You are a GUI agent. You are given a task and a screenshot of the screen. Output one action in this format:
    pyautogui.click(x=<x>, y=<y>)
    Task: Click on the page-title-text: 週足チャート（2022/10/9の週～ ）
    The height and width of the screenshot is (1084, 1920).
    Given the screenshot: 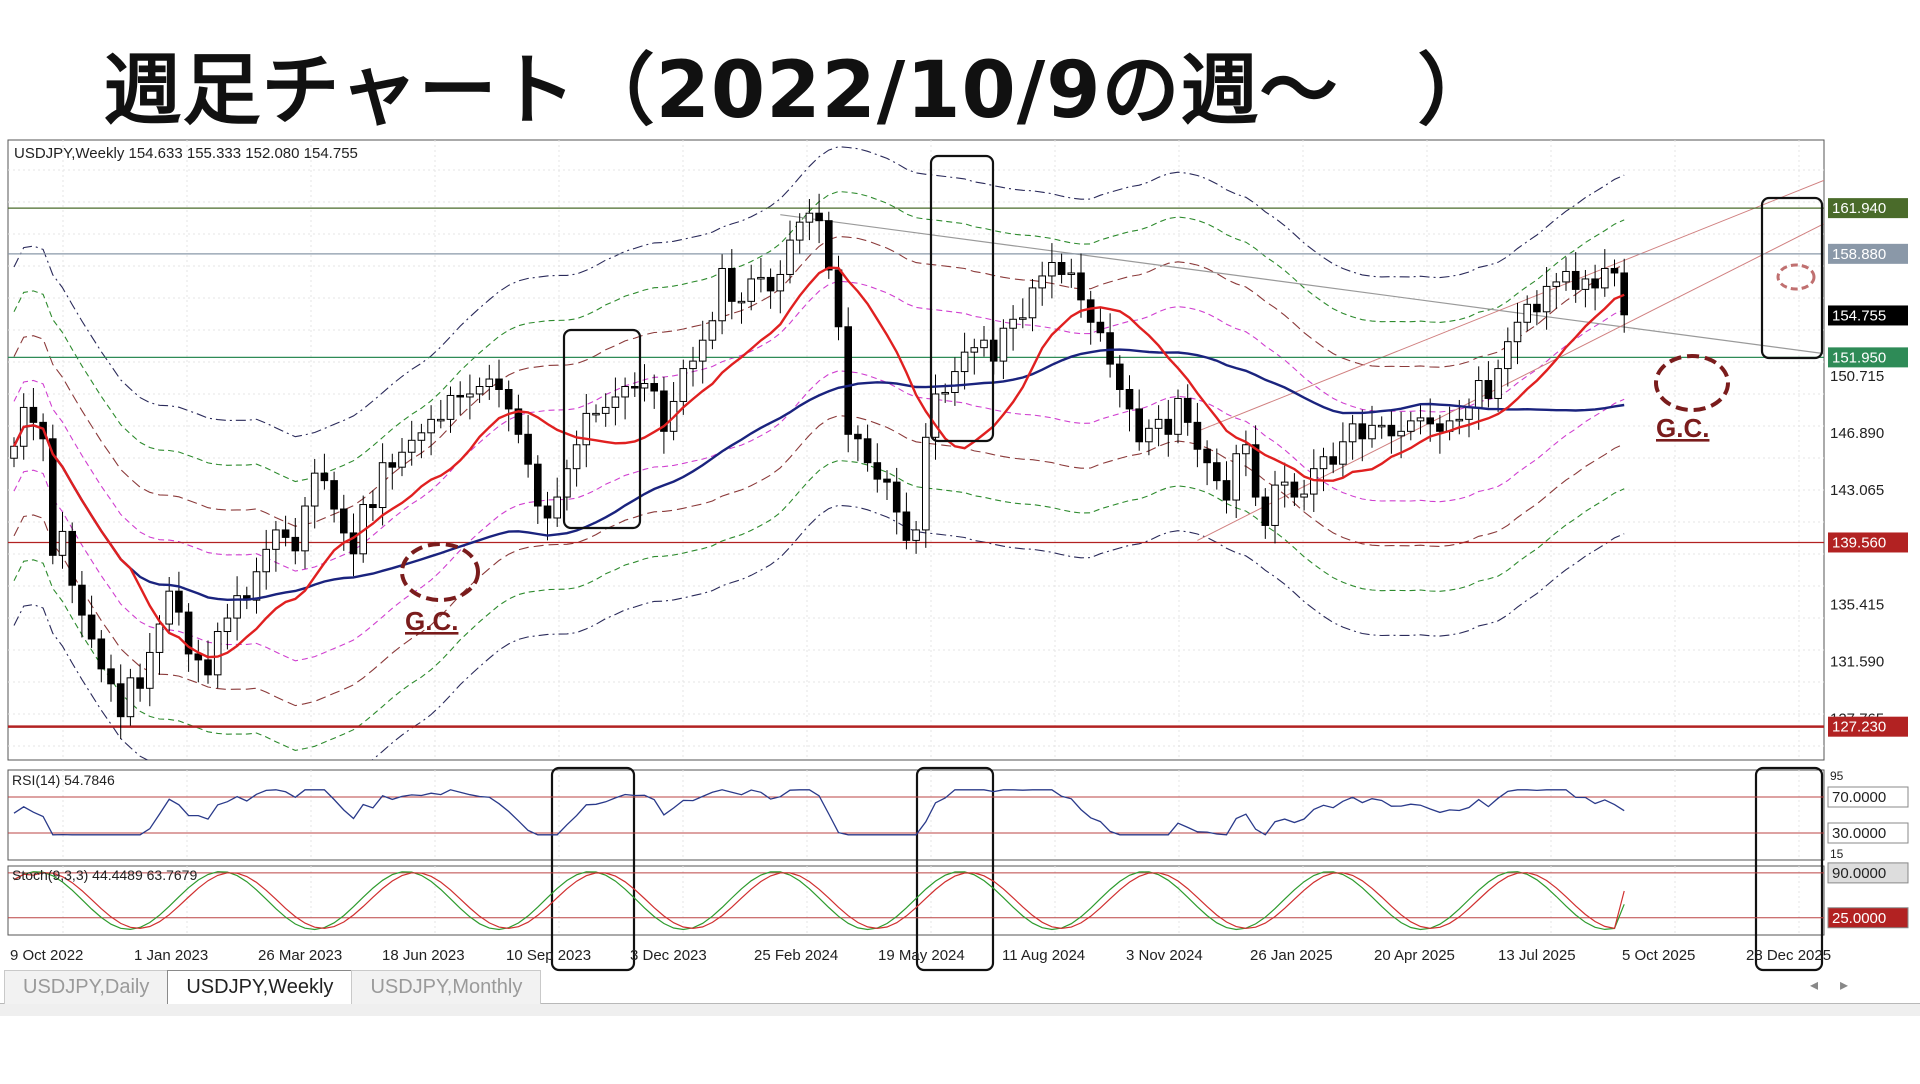 What is the action you would take?
    pyautogui.click(x=800, y=95)
    